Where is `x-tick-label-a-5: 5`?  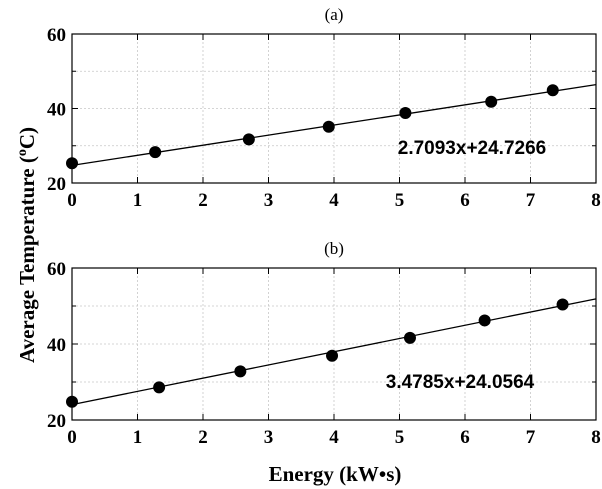
x-tick-label-a-5: 5 is located at coordinates (400, 200).